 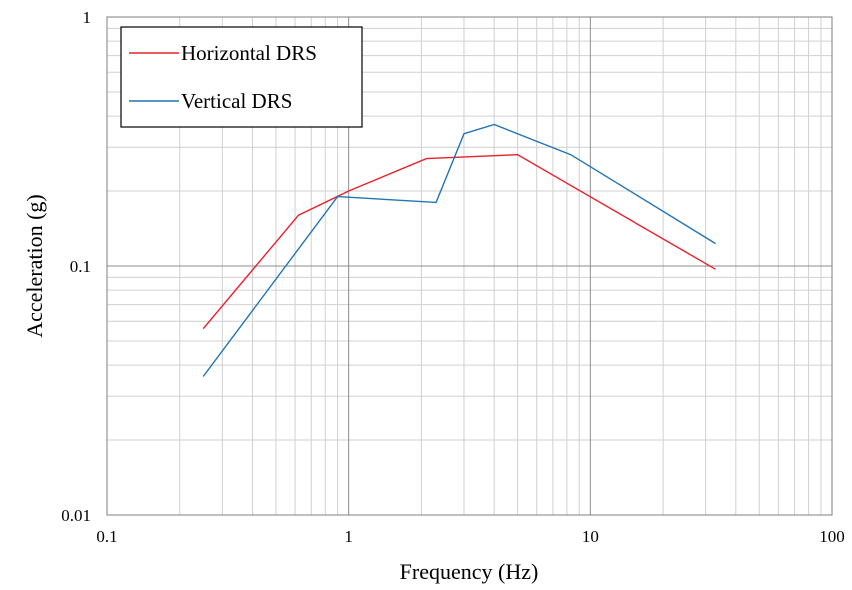 I want to click on y-tick-label: 0.01, so click(x=76, y=515).